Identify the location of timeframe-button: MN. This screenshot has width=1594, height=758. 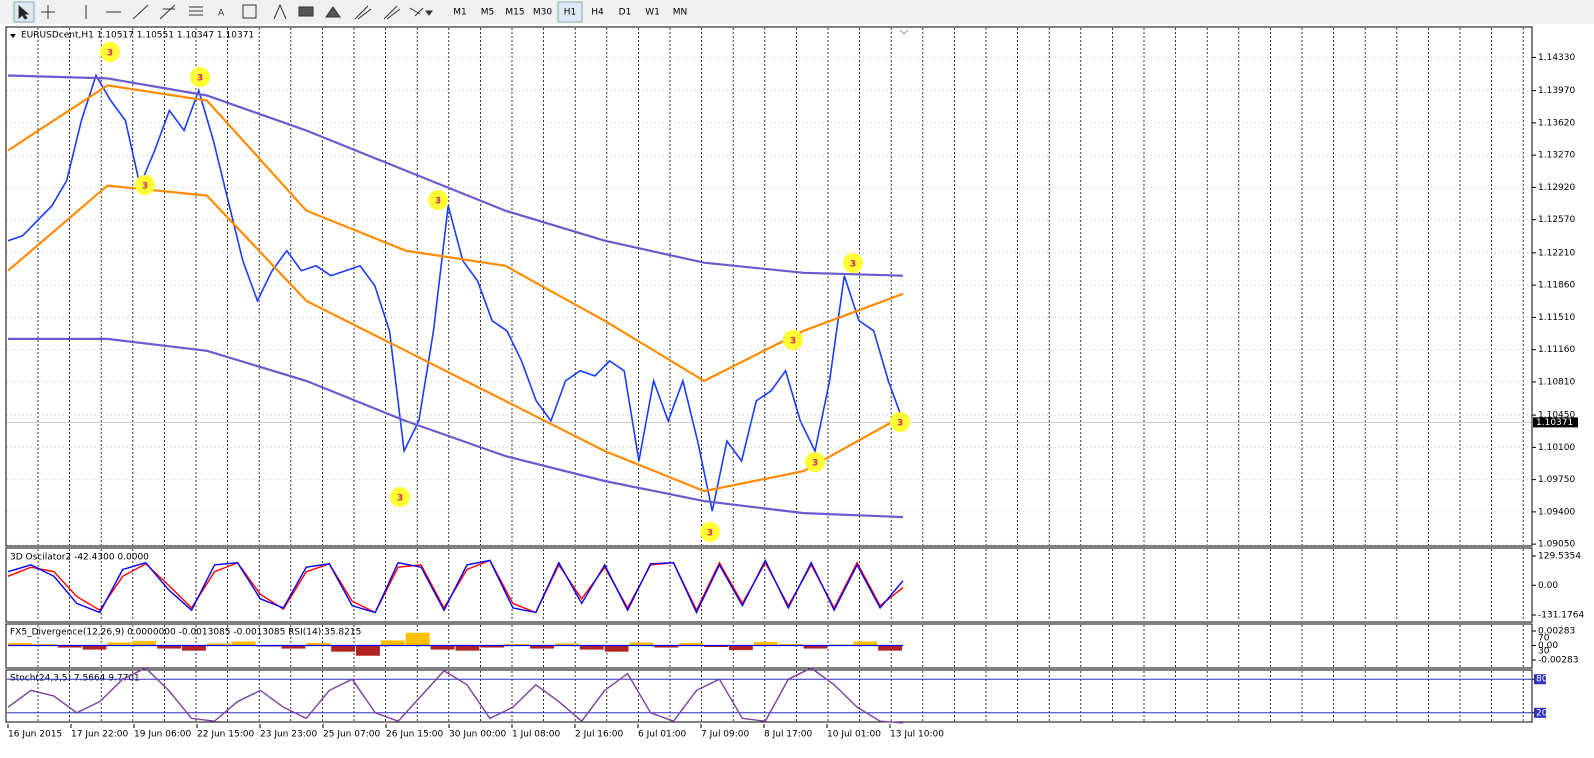
(680, 13).